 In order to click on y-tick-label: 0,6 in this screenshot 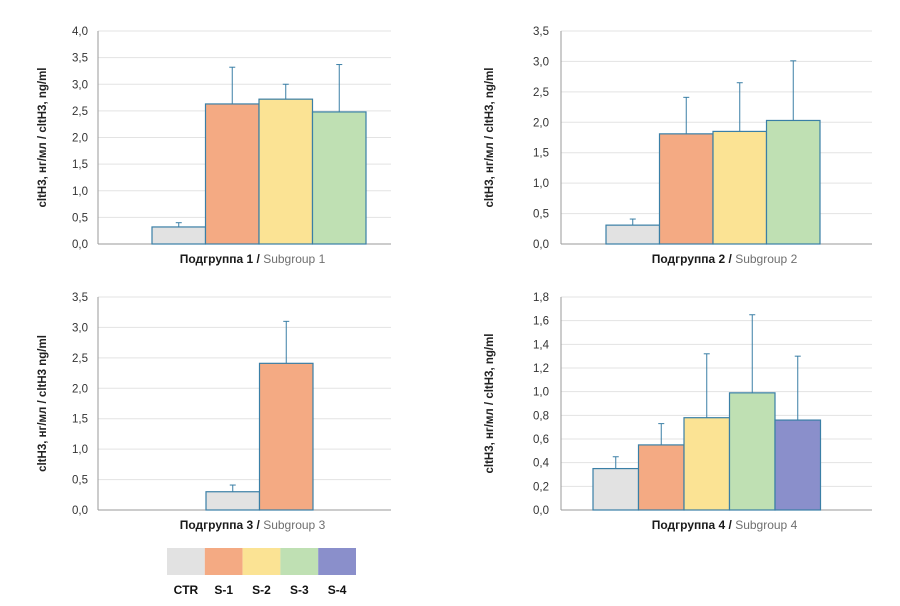, I will do `click(541, 440)`.